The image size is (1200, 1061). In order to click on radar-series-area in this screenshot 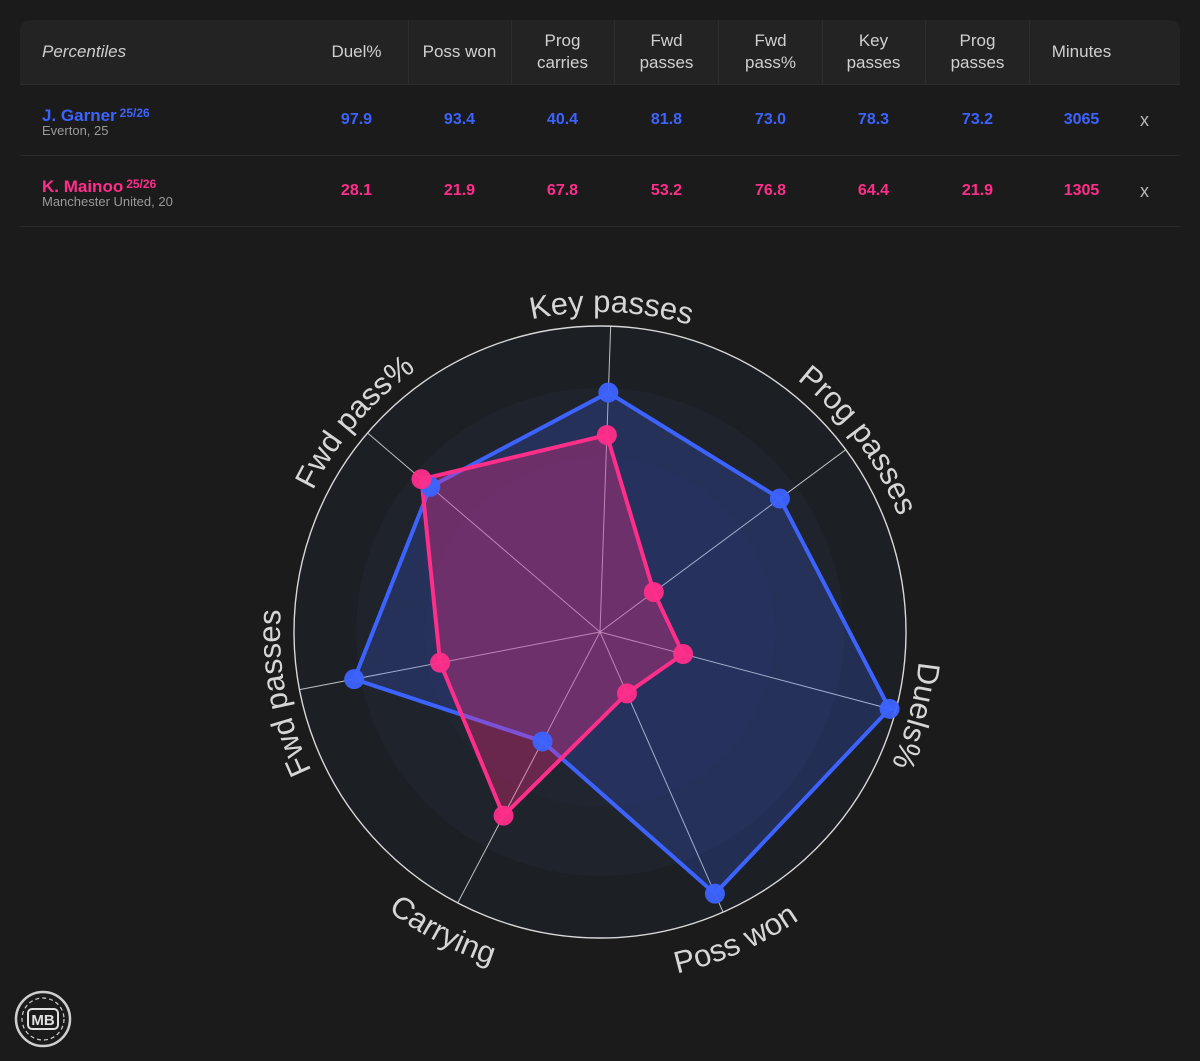, I will do `click(552, 625)`.